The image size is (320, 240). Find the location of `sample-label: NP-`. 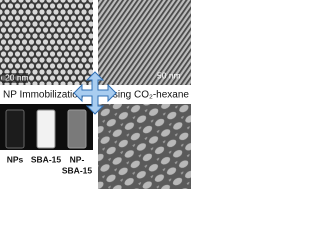

sample-label: NP- is located at coordinates (77, 159).